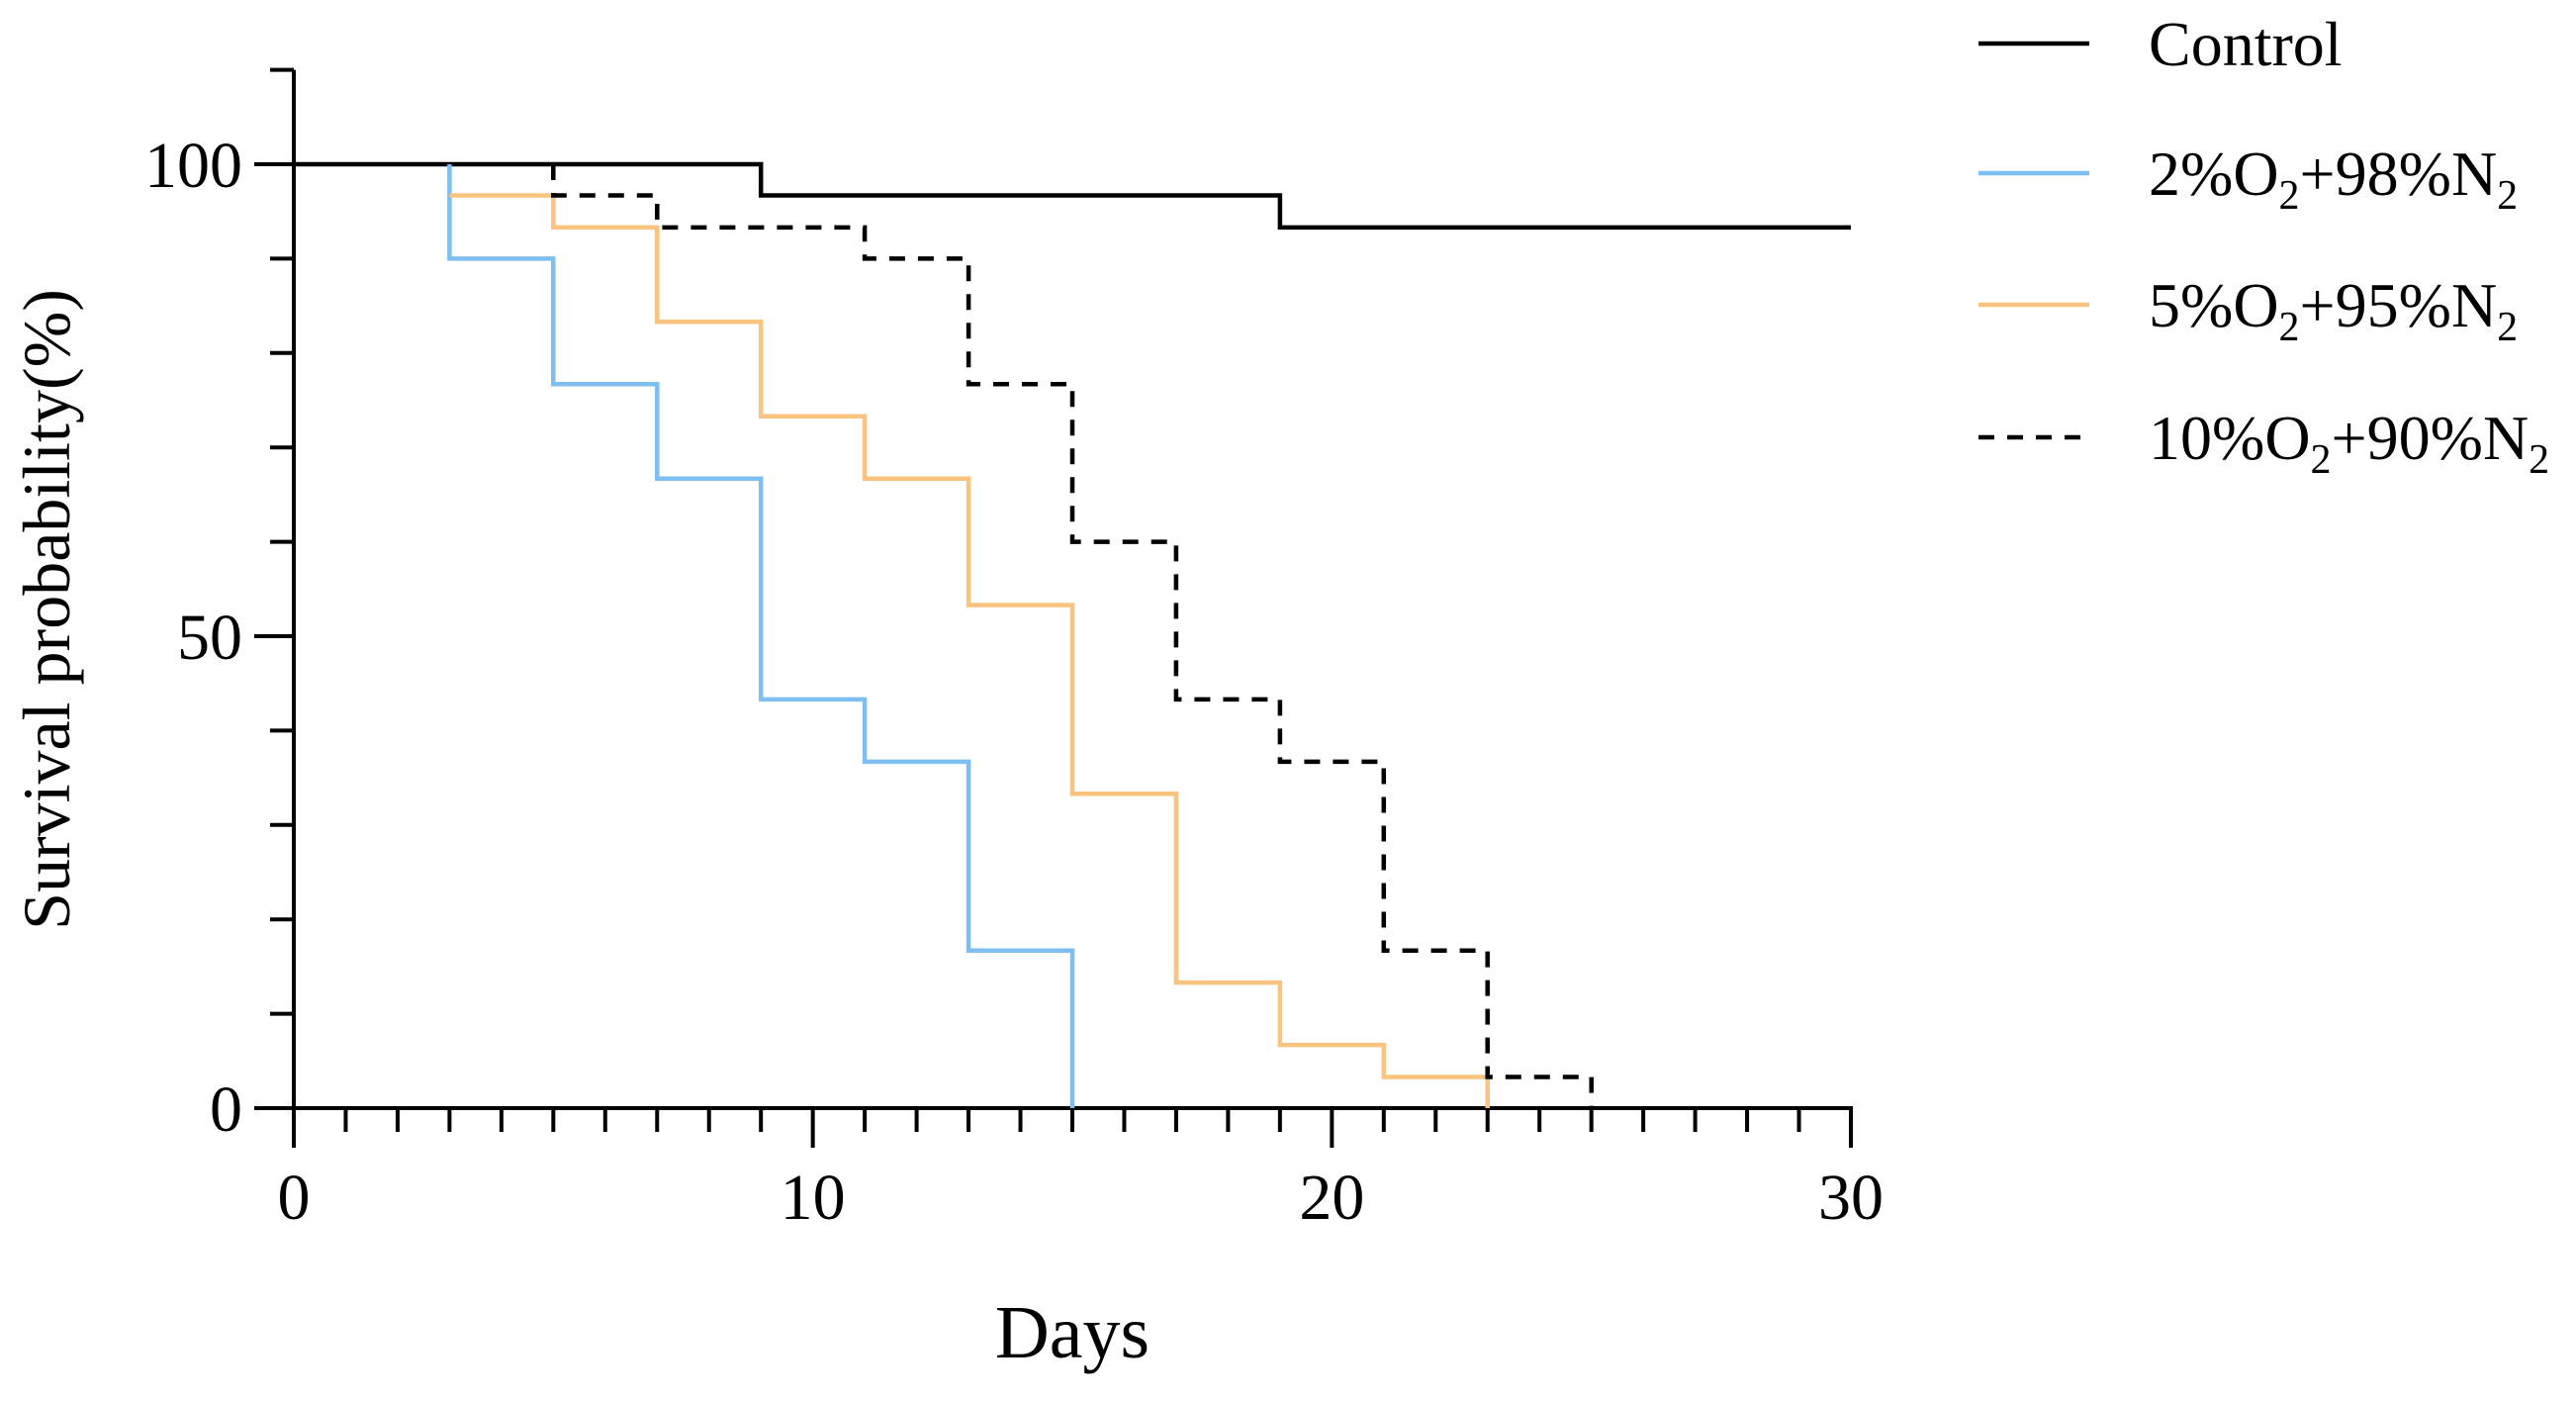 The height and width of the screenshot is (1401, 2576). Describe the element at coordinates (226, 1110) in the screenshot. I see `y-tick-label: 0` at that location.